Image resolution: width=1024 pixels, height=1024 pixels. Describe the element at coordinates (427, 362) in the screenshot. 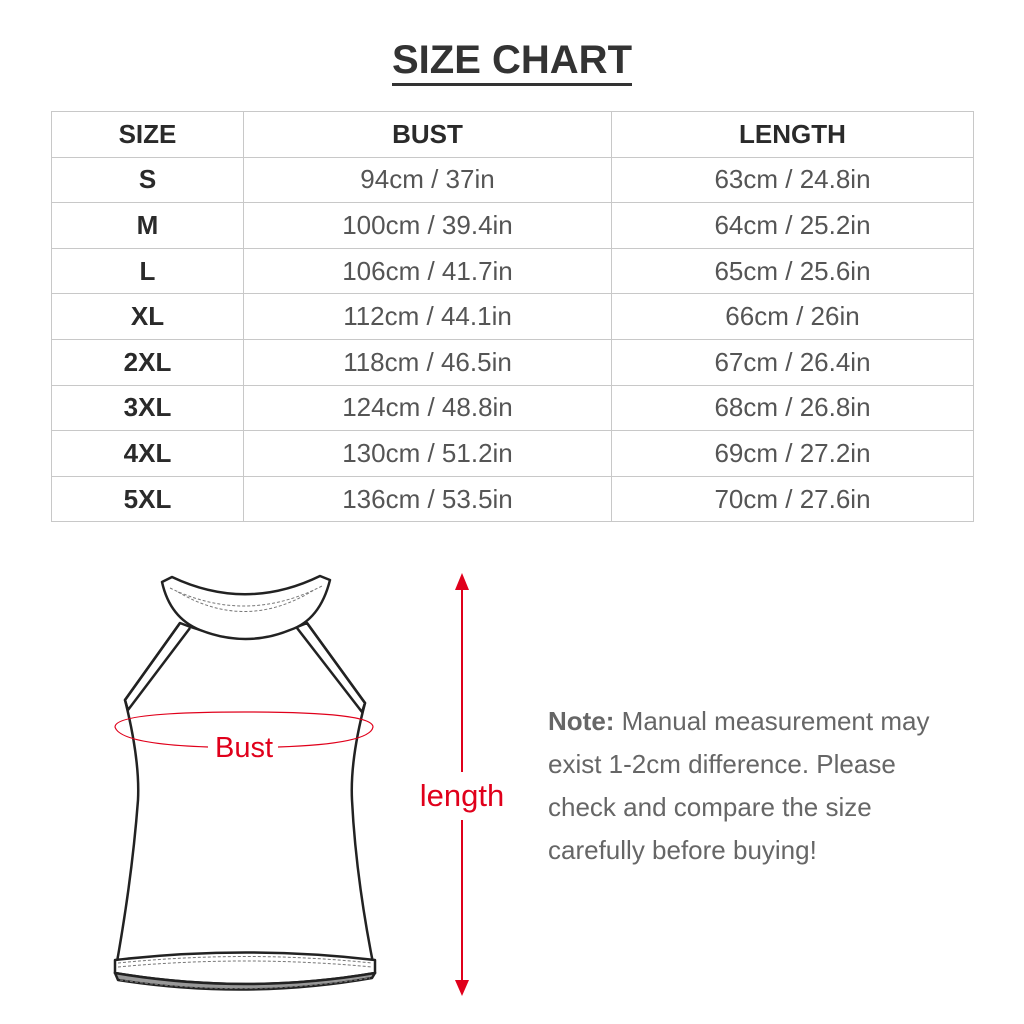

I see `cell-bust: 118cm / 46.5in` at that location.